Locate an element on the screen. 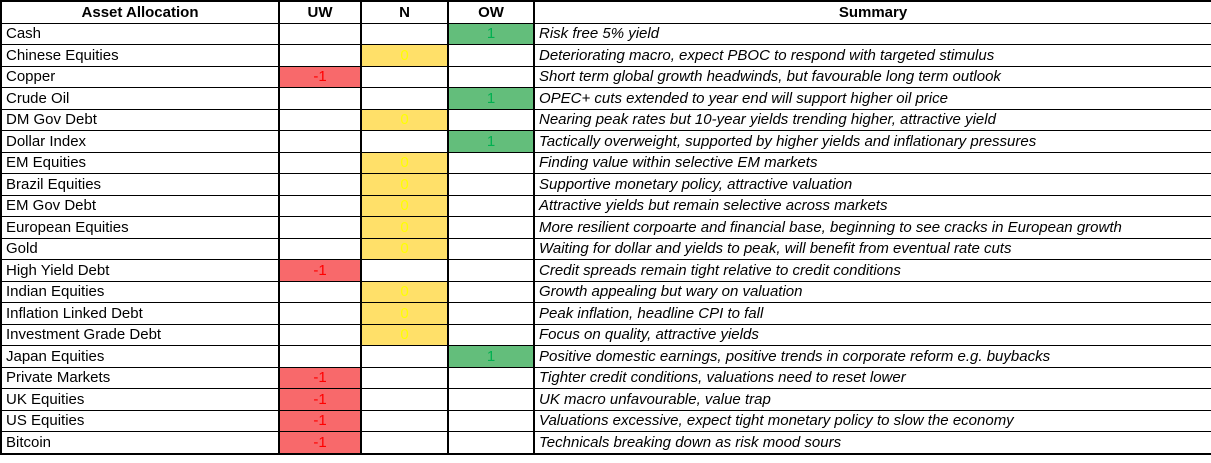  asset-name-cell: Cash is located at coordinates (140, 33).